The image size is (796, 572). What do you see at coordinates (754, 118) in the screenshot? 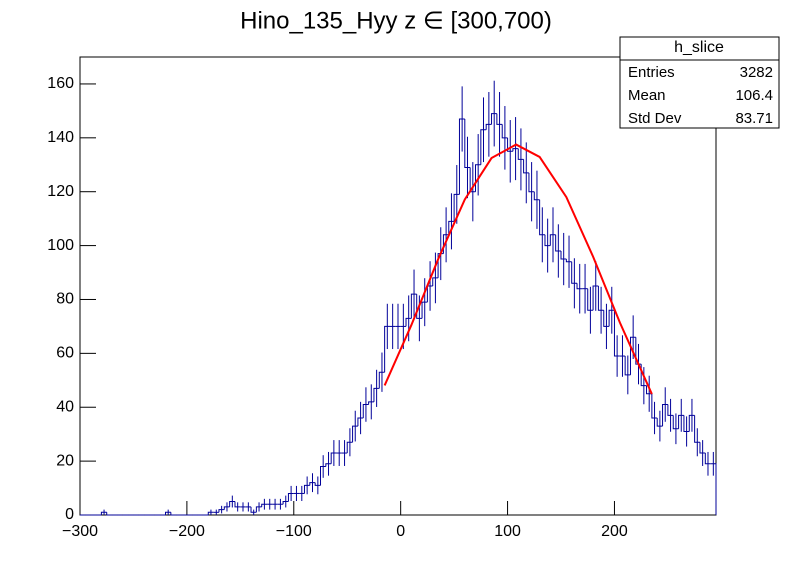
I see `stats-value: 83.71` at bounding box center [754, 118].